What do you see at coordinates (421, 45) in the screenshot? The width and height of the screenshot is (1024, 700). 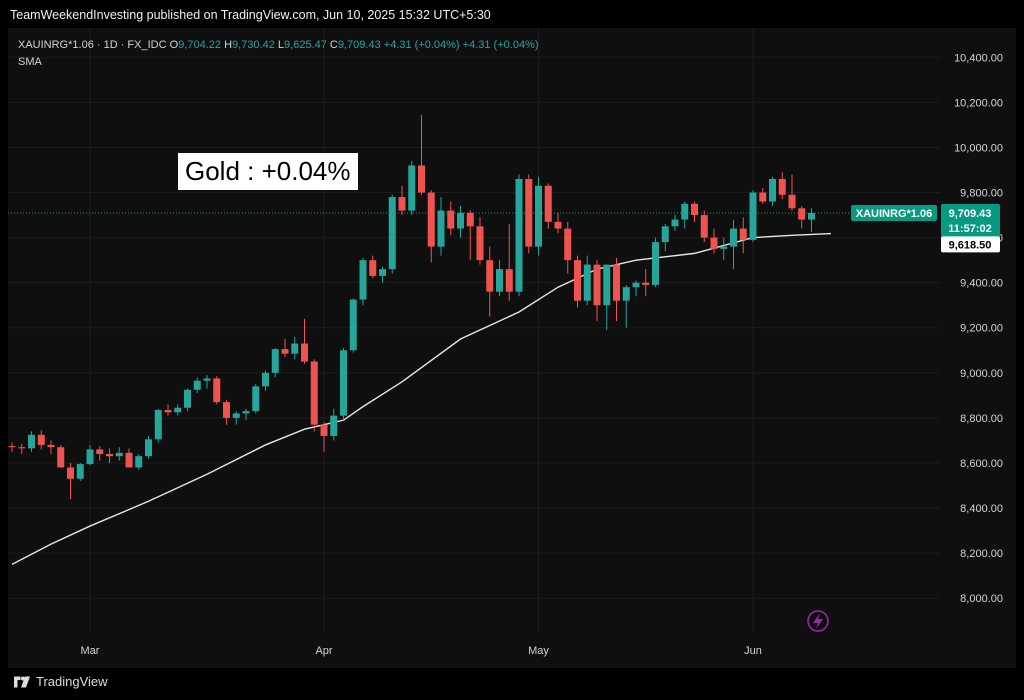 I see `change-value: +4.31 (+0.04%)` at bounding box center [421, 45].